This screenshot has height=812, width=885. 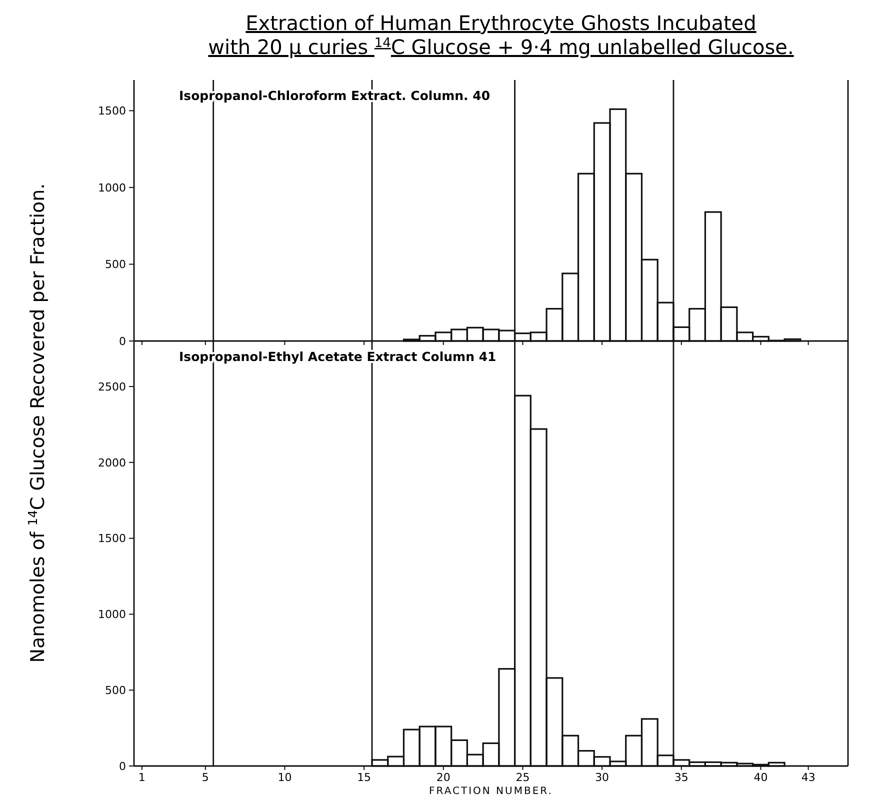 I want to click on x-tick-label: 30, so click(x=602, y=777).